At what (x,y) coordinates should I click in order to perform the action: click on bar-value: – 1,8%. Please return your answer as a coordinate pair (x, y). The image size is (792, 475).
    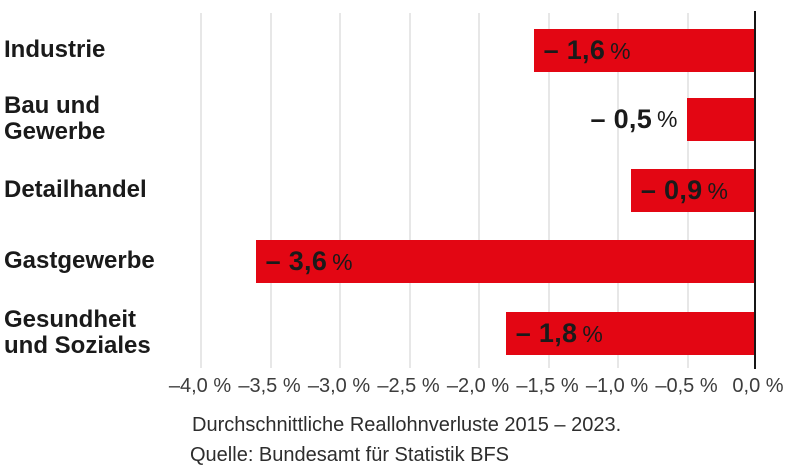
    Looking at the image, I should click on (554, 333).